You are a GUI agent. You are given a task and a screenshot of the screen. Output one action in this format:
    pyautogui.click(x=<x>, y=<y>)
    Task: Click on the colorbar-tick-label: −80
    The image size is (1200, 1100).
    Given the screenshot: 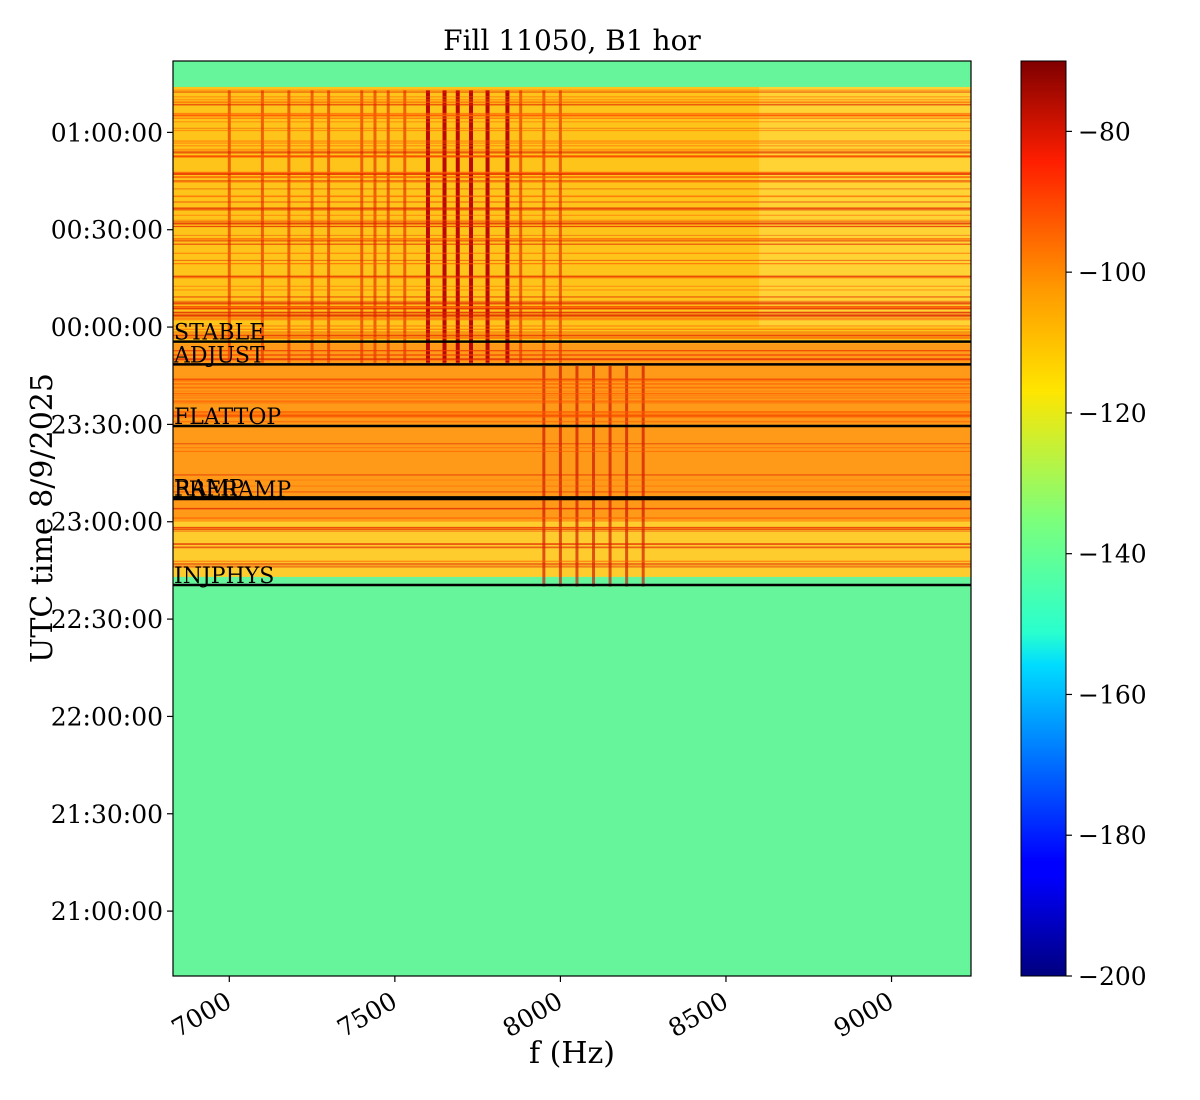 What is the action you would take?
    pyautogui.click(x=1104, y=131)
    